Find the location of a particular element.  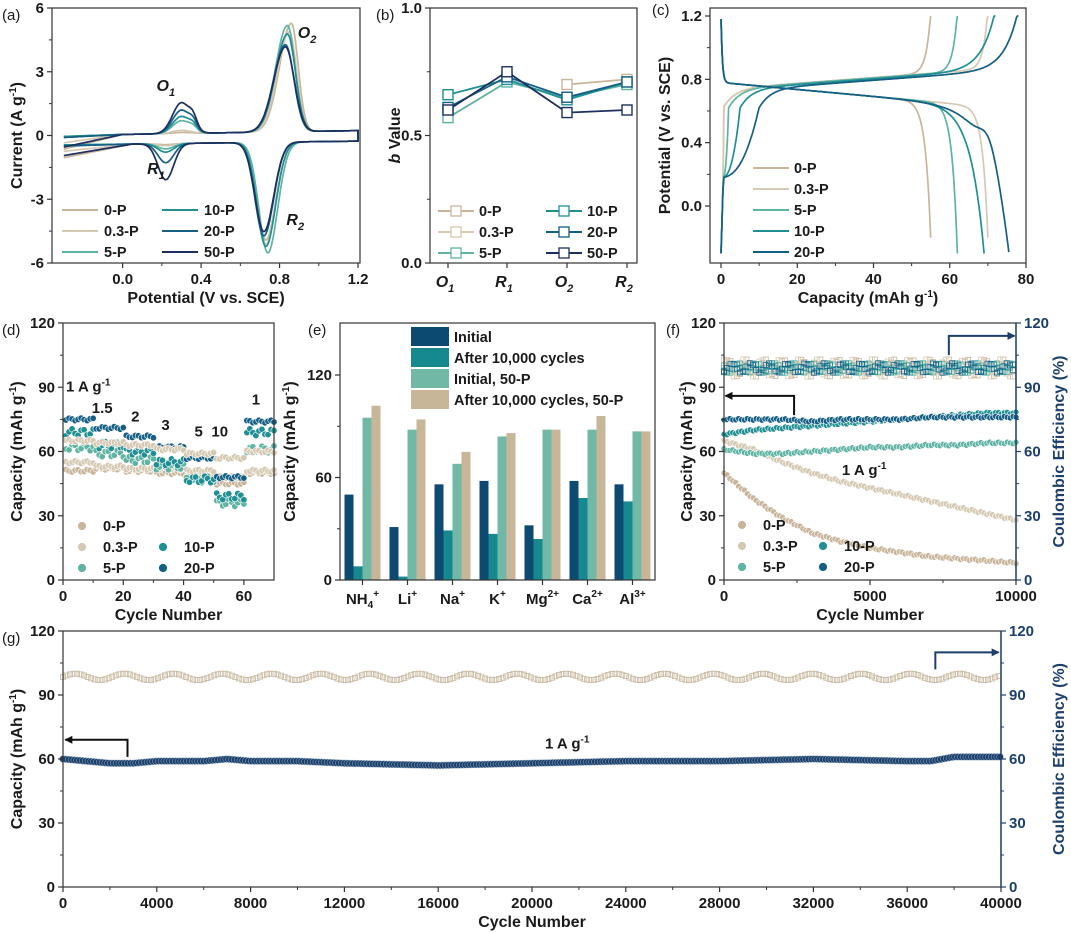

panel-label-a: (a) is located at coordinates (11, 15).